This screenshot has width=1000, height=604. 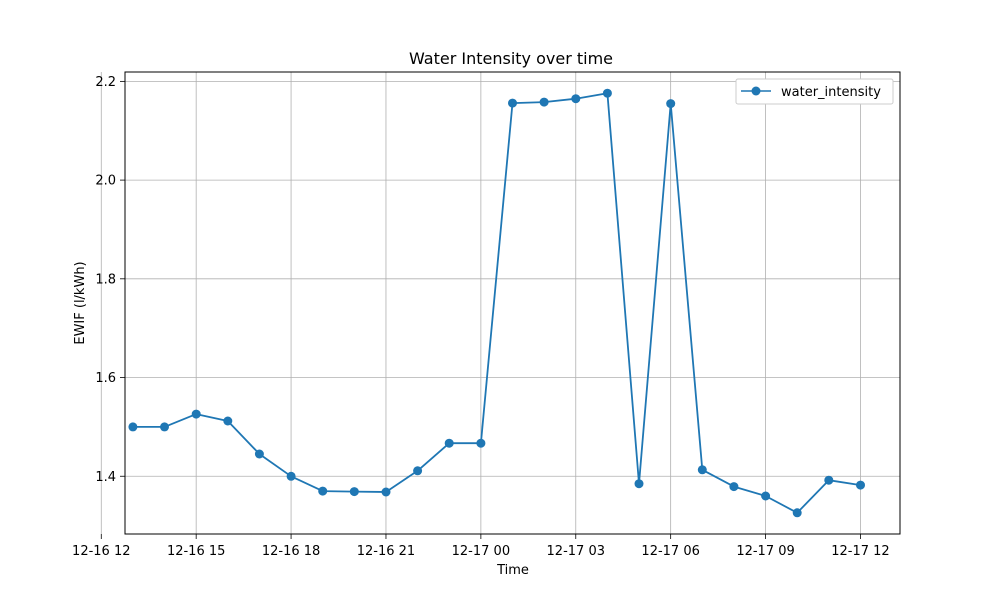 What do you see at coordinates (80, 302) in the screenshot?
I see `y-axis-label: EWIF (l/kWh)` at bounding box center [80, 302].